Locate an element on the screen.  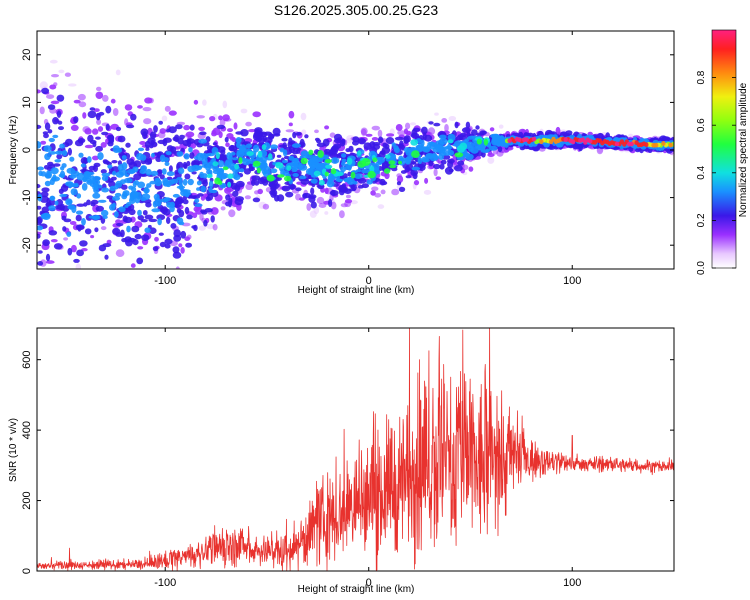
x-tick-label: 0 is located at coordinates (369, 281).